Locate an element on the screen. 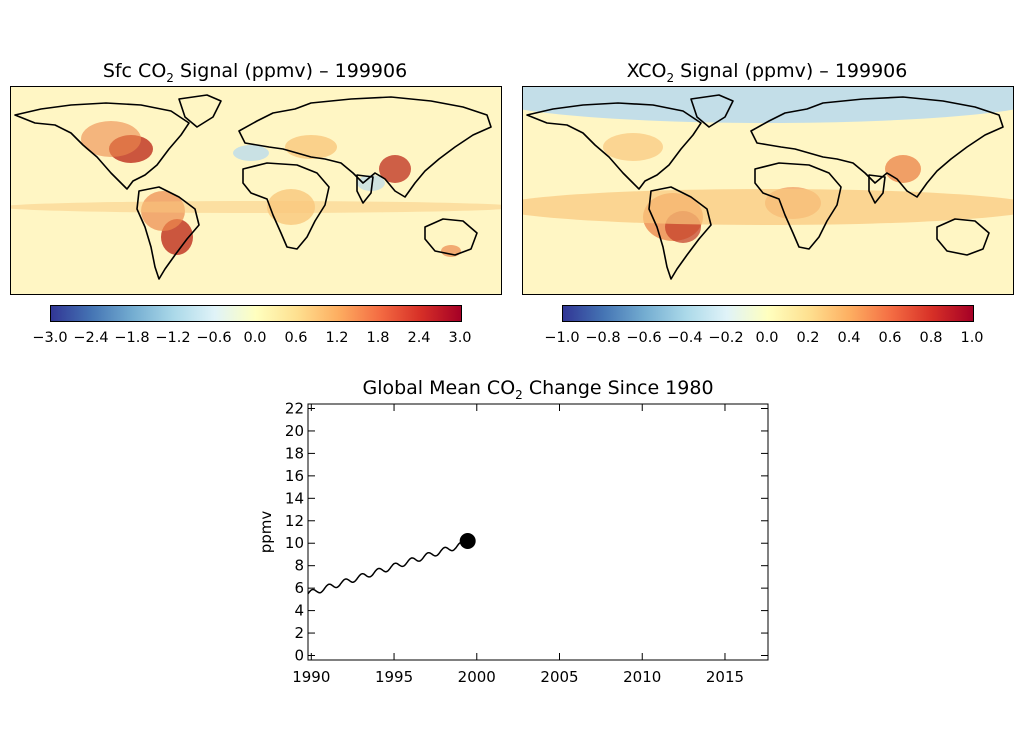 The image size is (1024, 731). y-tick-label: 20 is located at coordinates (294, 431).